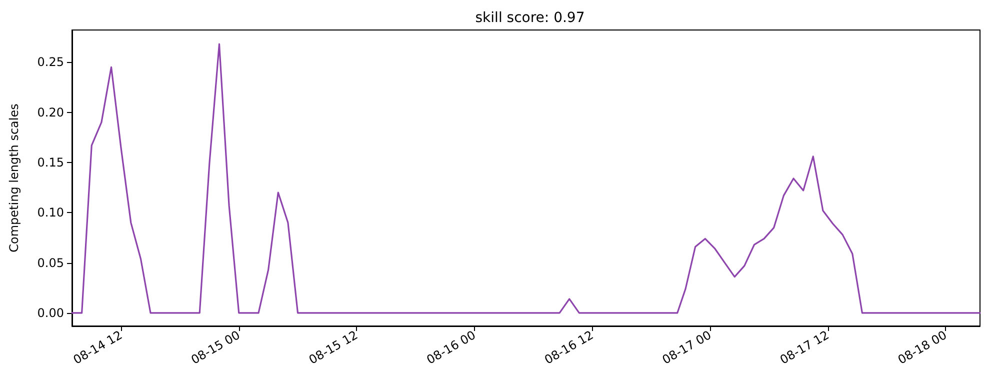  What do you see at coordinates (50, 62) in the screenshot?
I see `y-tick-label: 0.25` at bounding box center [50, 62].